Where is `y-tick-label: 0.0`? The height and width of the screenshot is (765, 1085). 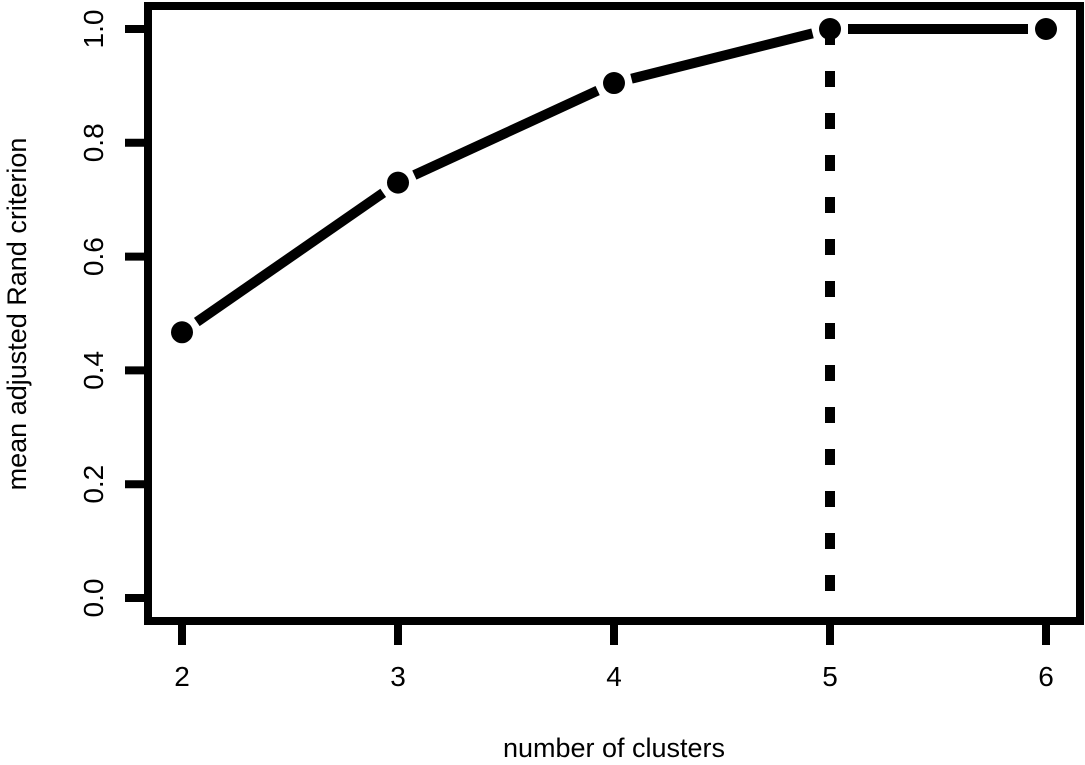 y-tick-label: 0.0 is located at coordinates (93, 598).